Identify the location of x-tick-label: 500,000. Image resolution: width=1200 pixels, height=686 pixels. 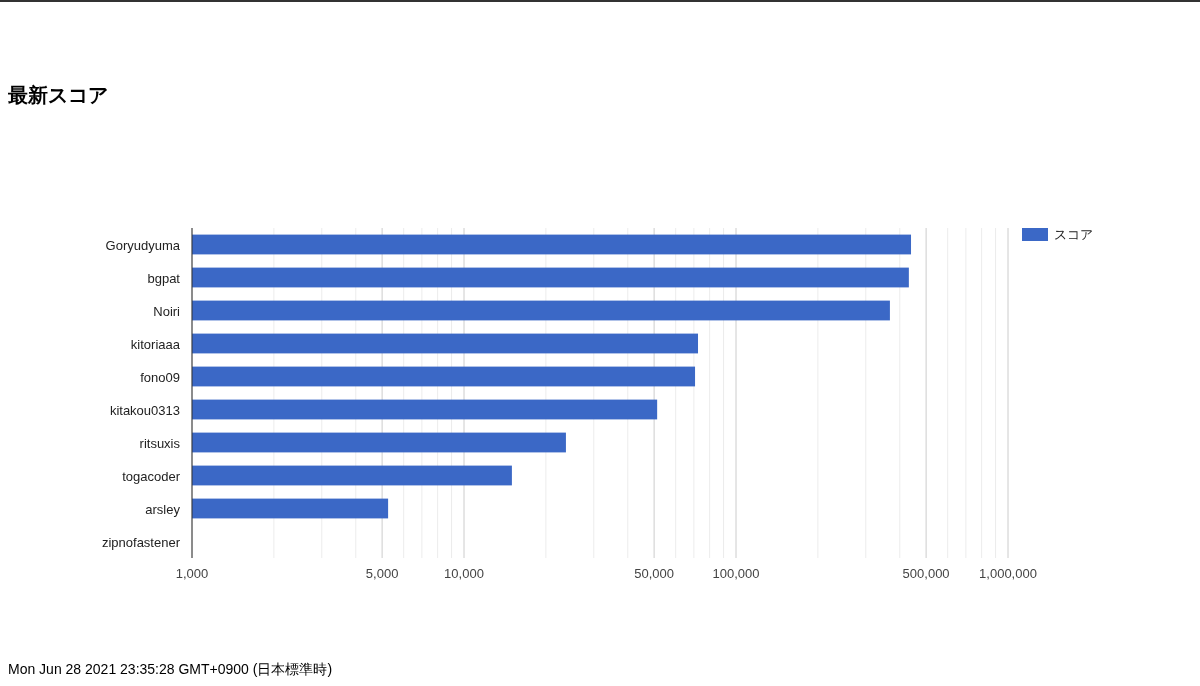
(926, 573).